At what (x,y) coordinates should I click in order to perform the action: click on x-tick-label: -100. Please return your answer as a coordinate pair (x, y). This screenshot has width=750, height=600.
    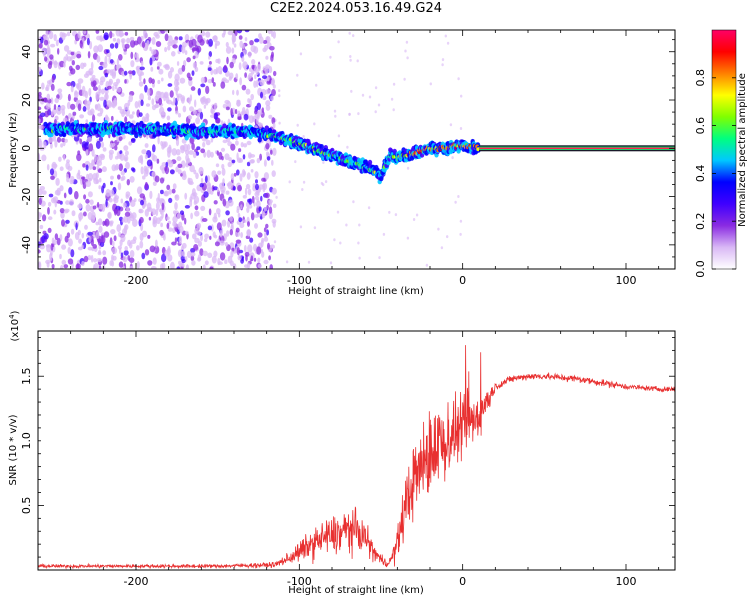
    Looking at the image, I should click on (299, 581).